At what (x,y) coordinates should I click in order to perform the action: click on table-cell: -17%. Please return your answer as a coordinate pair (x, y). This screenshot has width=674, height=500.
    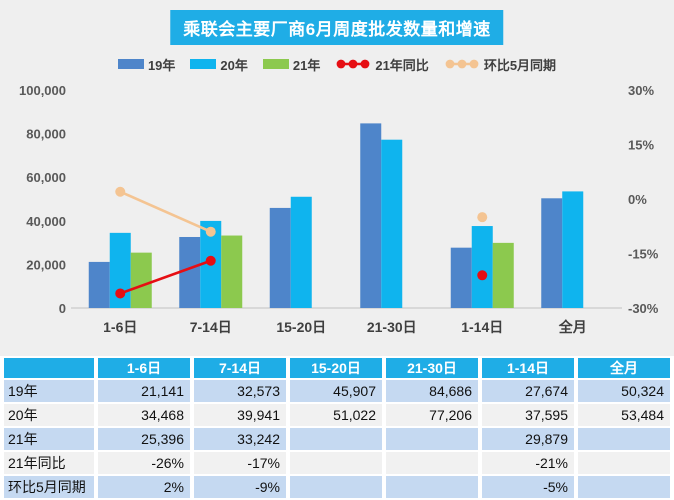
    Looking at the image, I should click on (240, 463).